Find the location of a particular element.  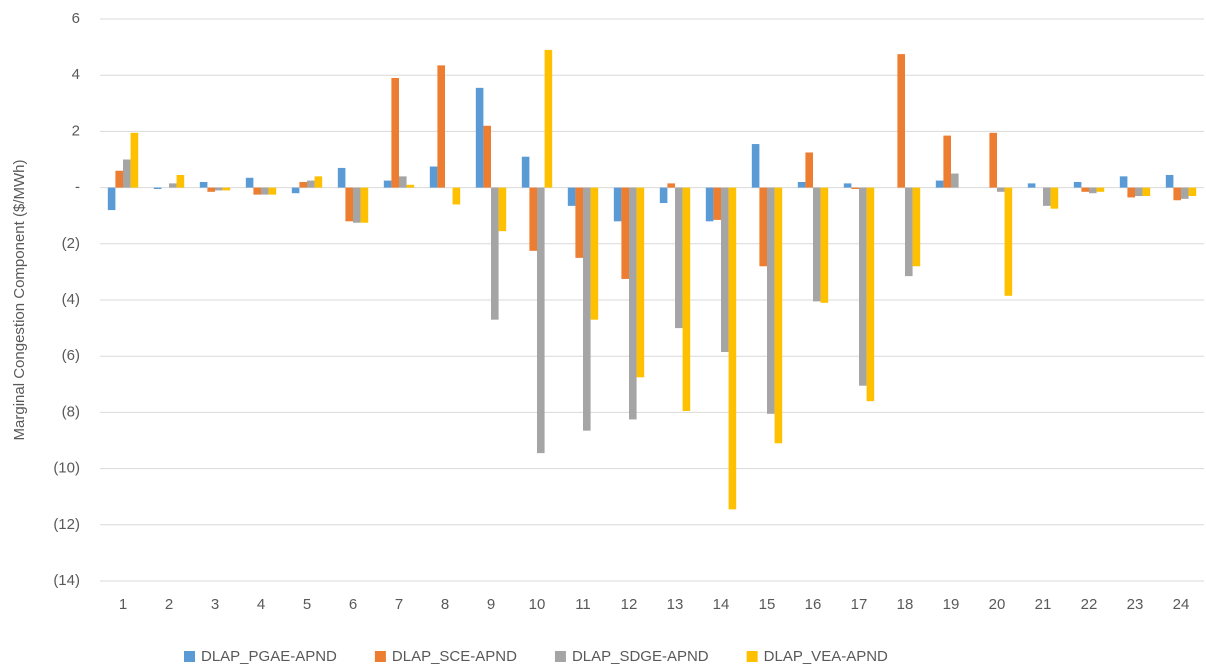

x-tick-label: 23 is located at coordinates (1135, 604).